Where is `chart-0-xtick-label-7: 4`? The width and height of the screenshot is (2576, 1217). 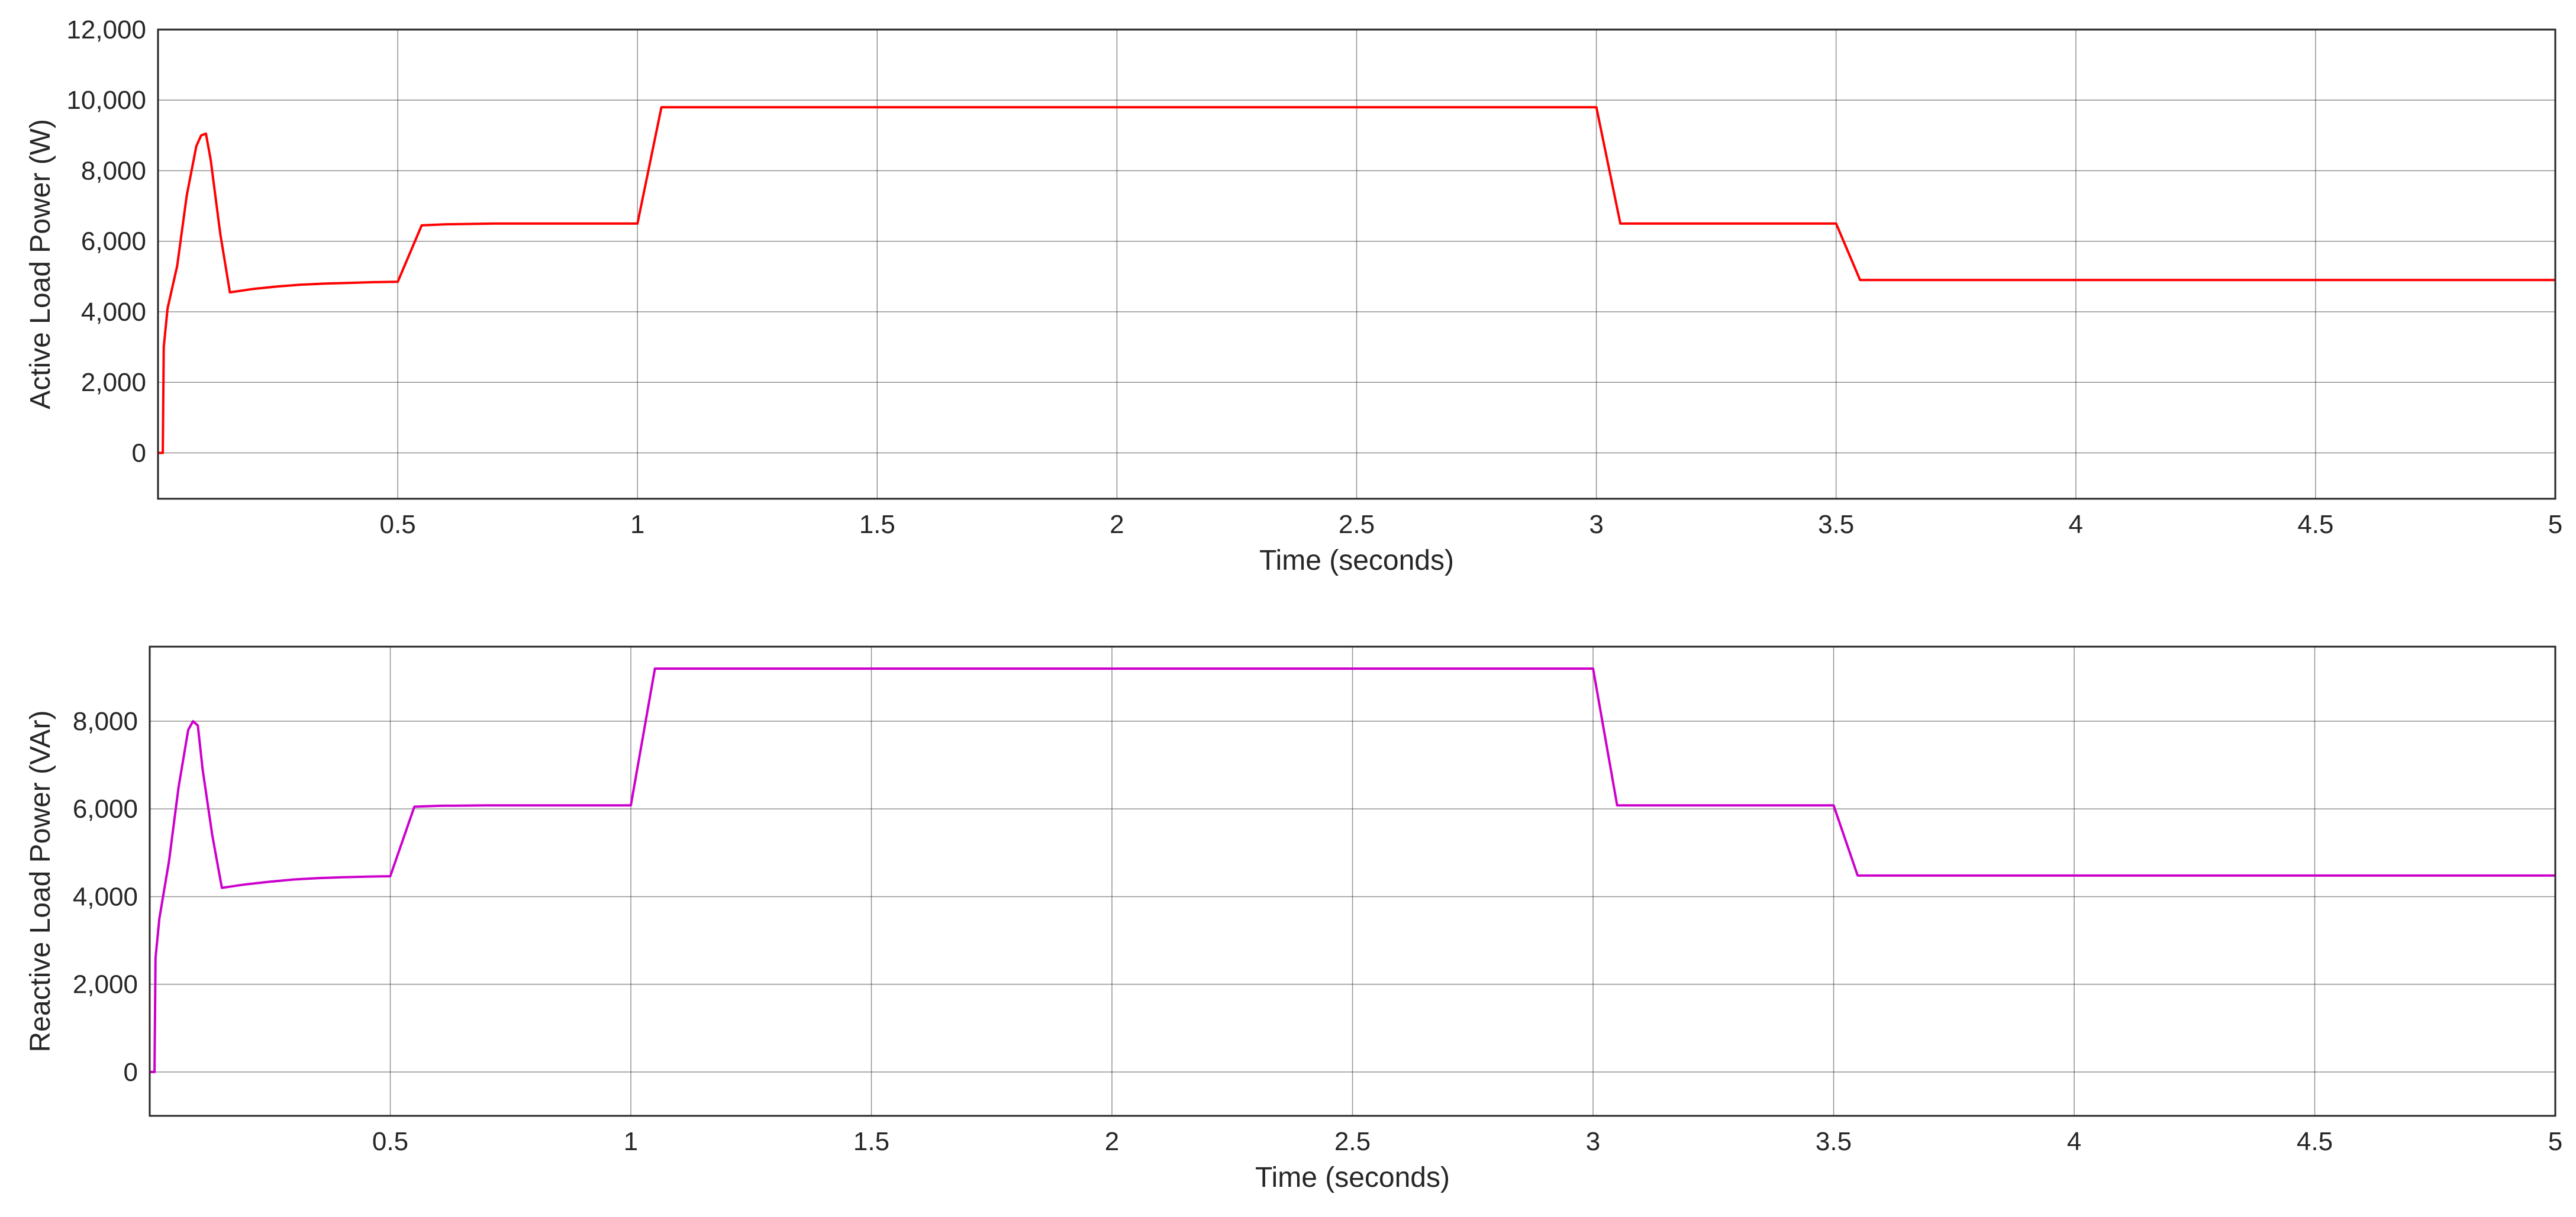 chart-0-xtick-label-7: 4 is located at coordinates (2076, 524).